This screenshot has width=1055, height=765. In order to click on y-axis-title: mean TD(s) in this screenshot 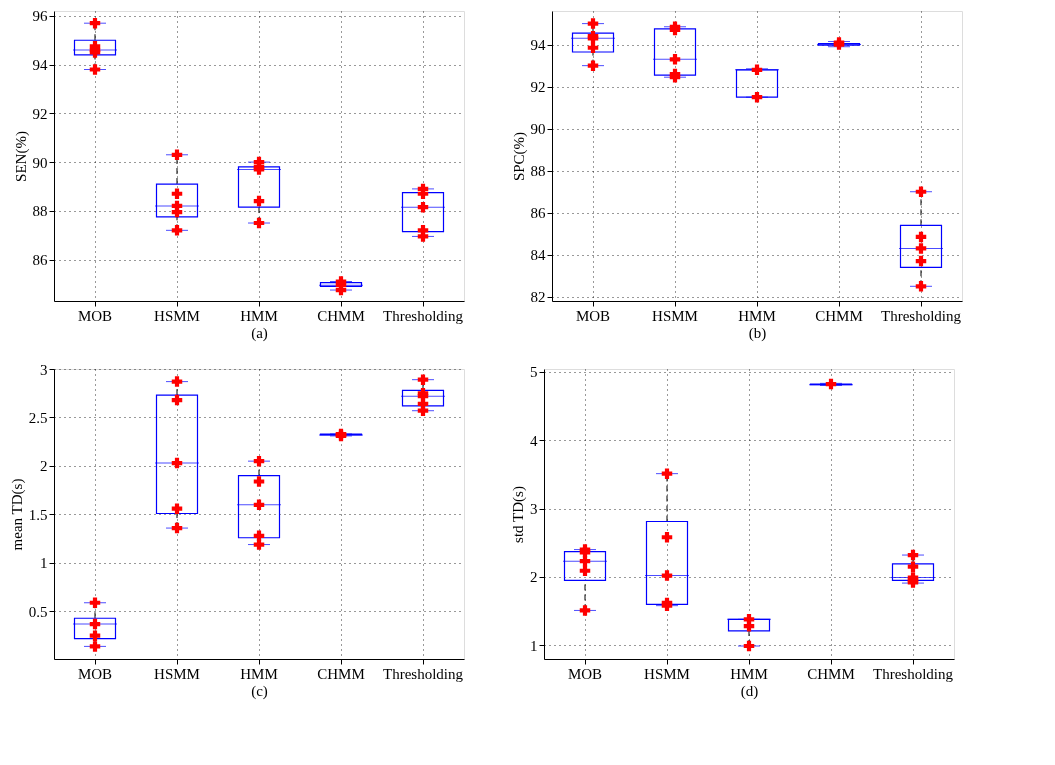, I will do `click(17, 514)`.